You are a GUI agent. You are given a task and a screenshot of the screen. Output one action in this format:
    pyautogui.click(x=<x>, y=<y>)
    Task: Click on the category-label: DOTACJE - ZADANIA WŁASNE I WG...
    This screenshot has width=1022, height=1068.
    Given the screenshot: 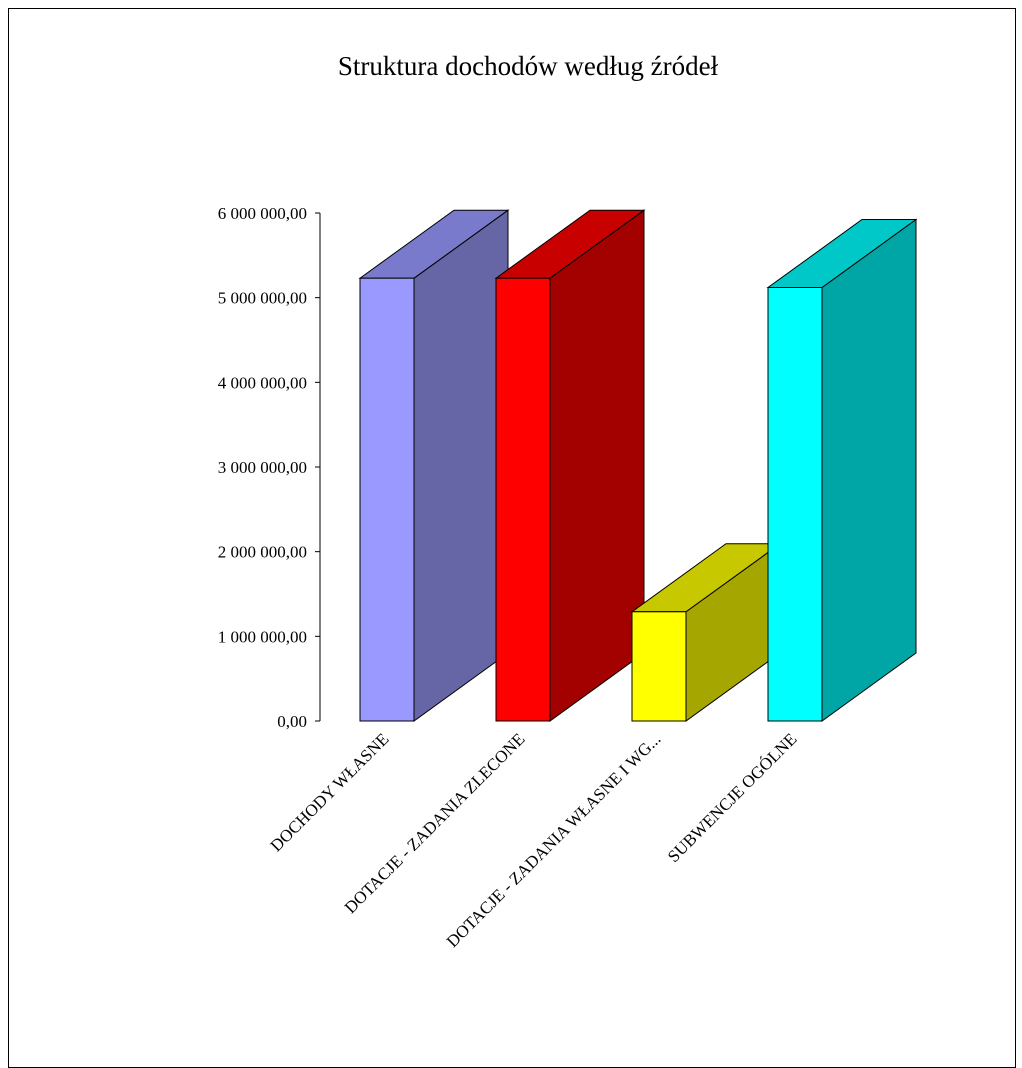 What is the action you would take?
    pyautogui.click(x=554, y=840)
    